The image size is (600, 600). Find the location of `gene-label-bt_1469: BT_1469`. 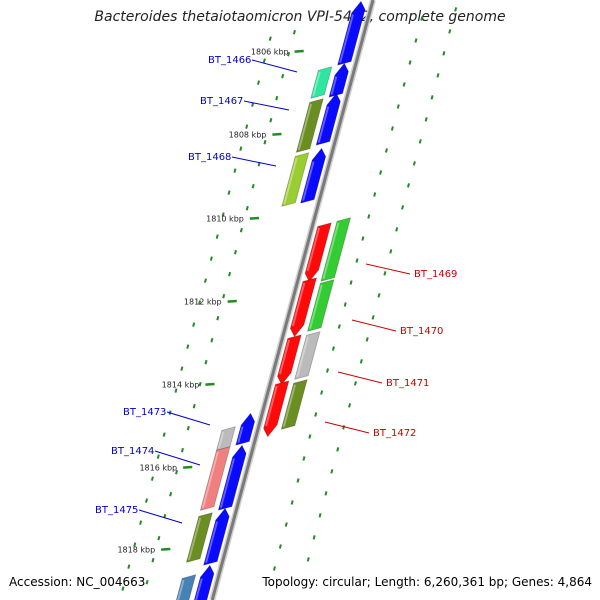

gene-label-bt_1469: BT_1469 is located at coordinates (435, 274).